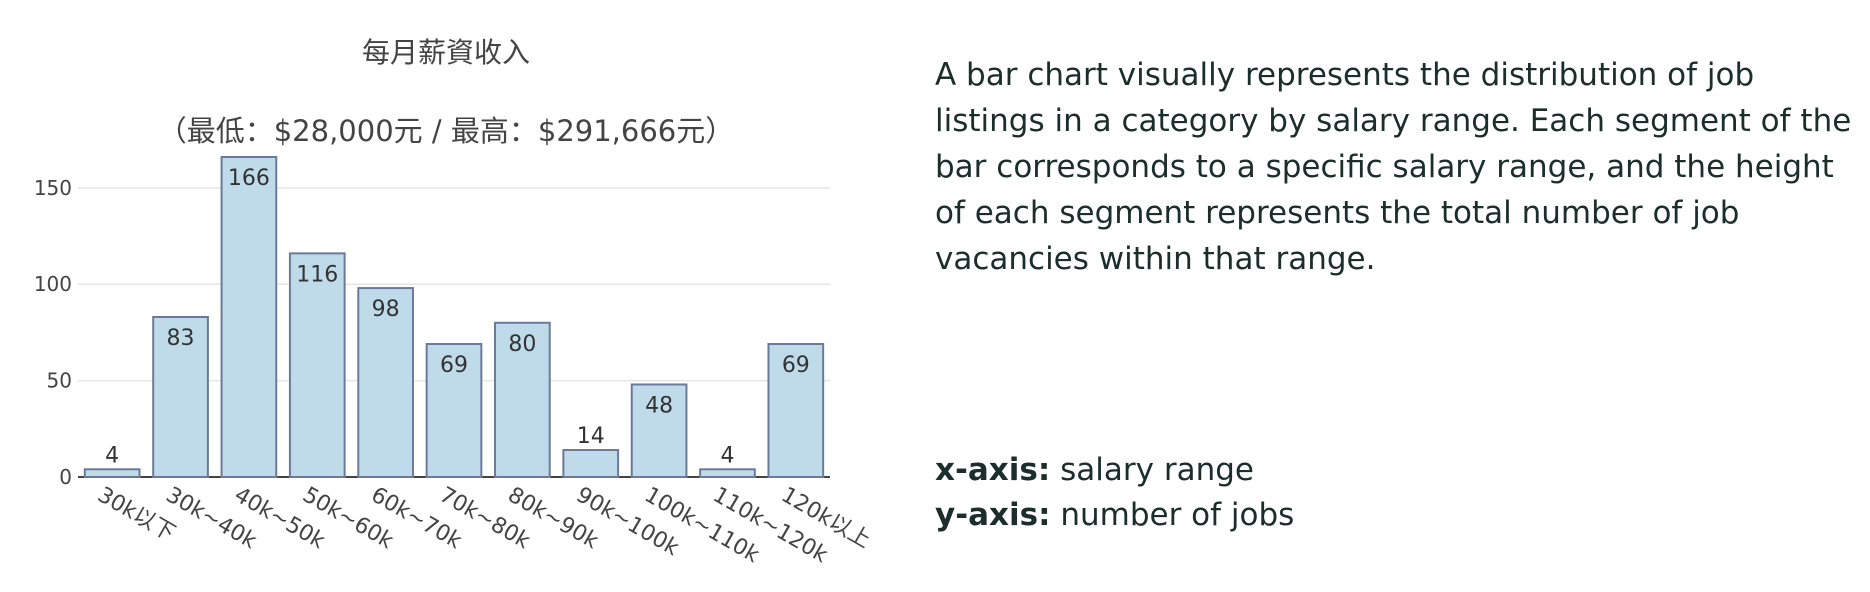 This screenshot has height=592, width=1870. What do you see at coordinates (659, 405) in the screenshot?
I see `data-label: 48` at bounding box center [659, 405].